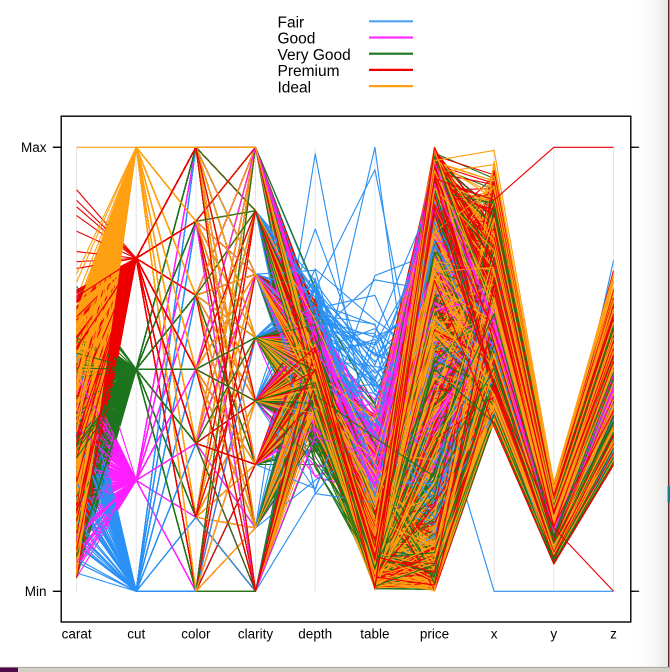  I want to click on svg-text: Min, so click(36, 591).